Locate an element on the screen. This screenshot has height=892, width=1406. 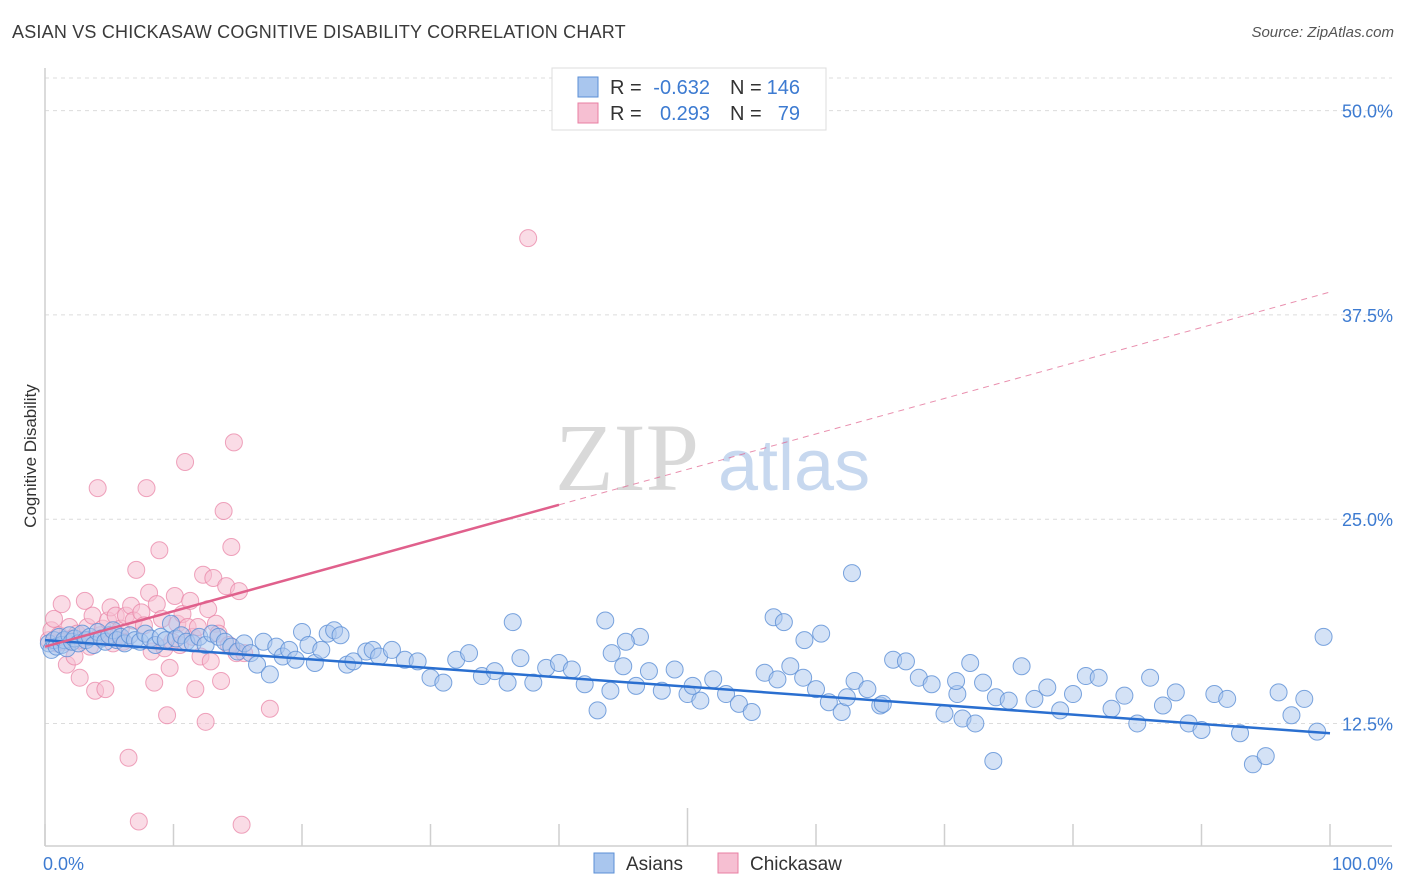
chickasaw-trend-line is located at coordinates (302, 575).